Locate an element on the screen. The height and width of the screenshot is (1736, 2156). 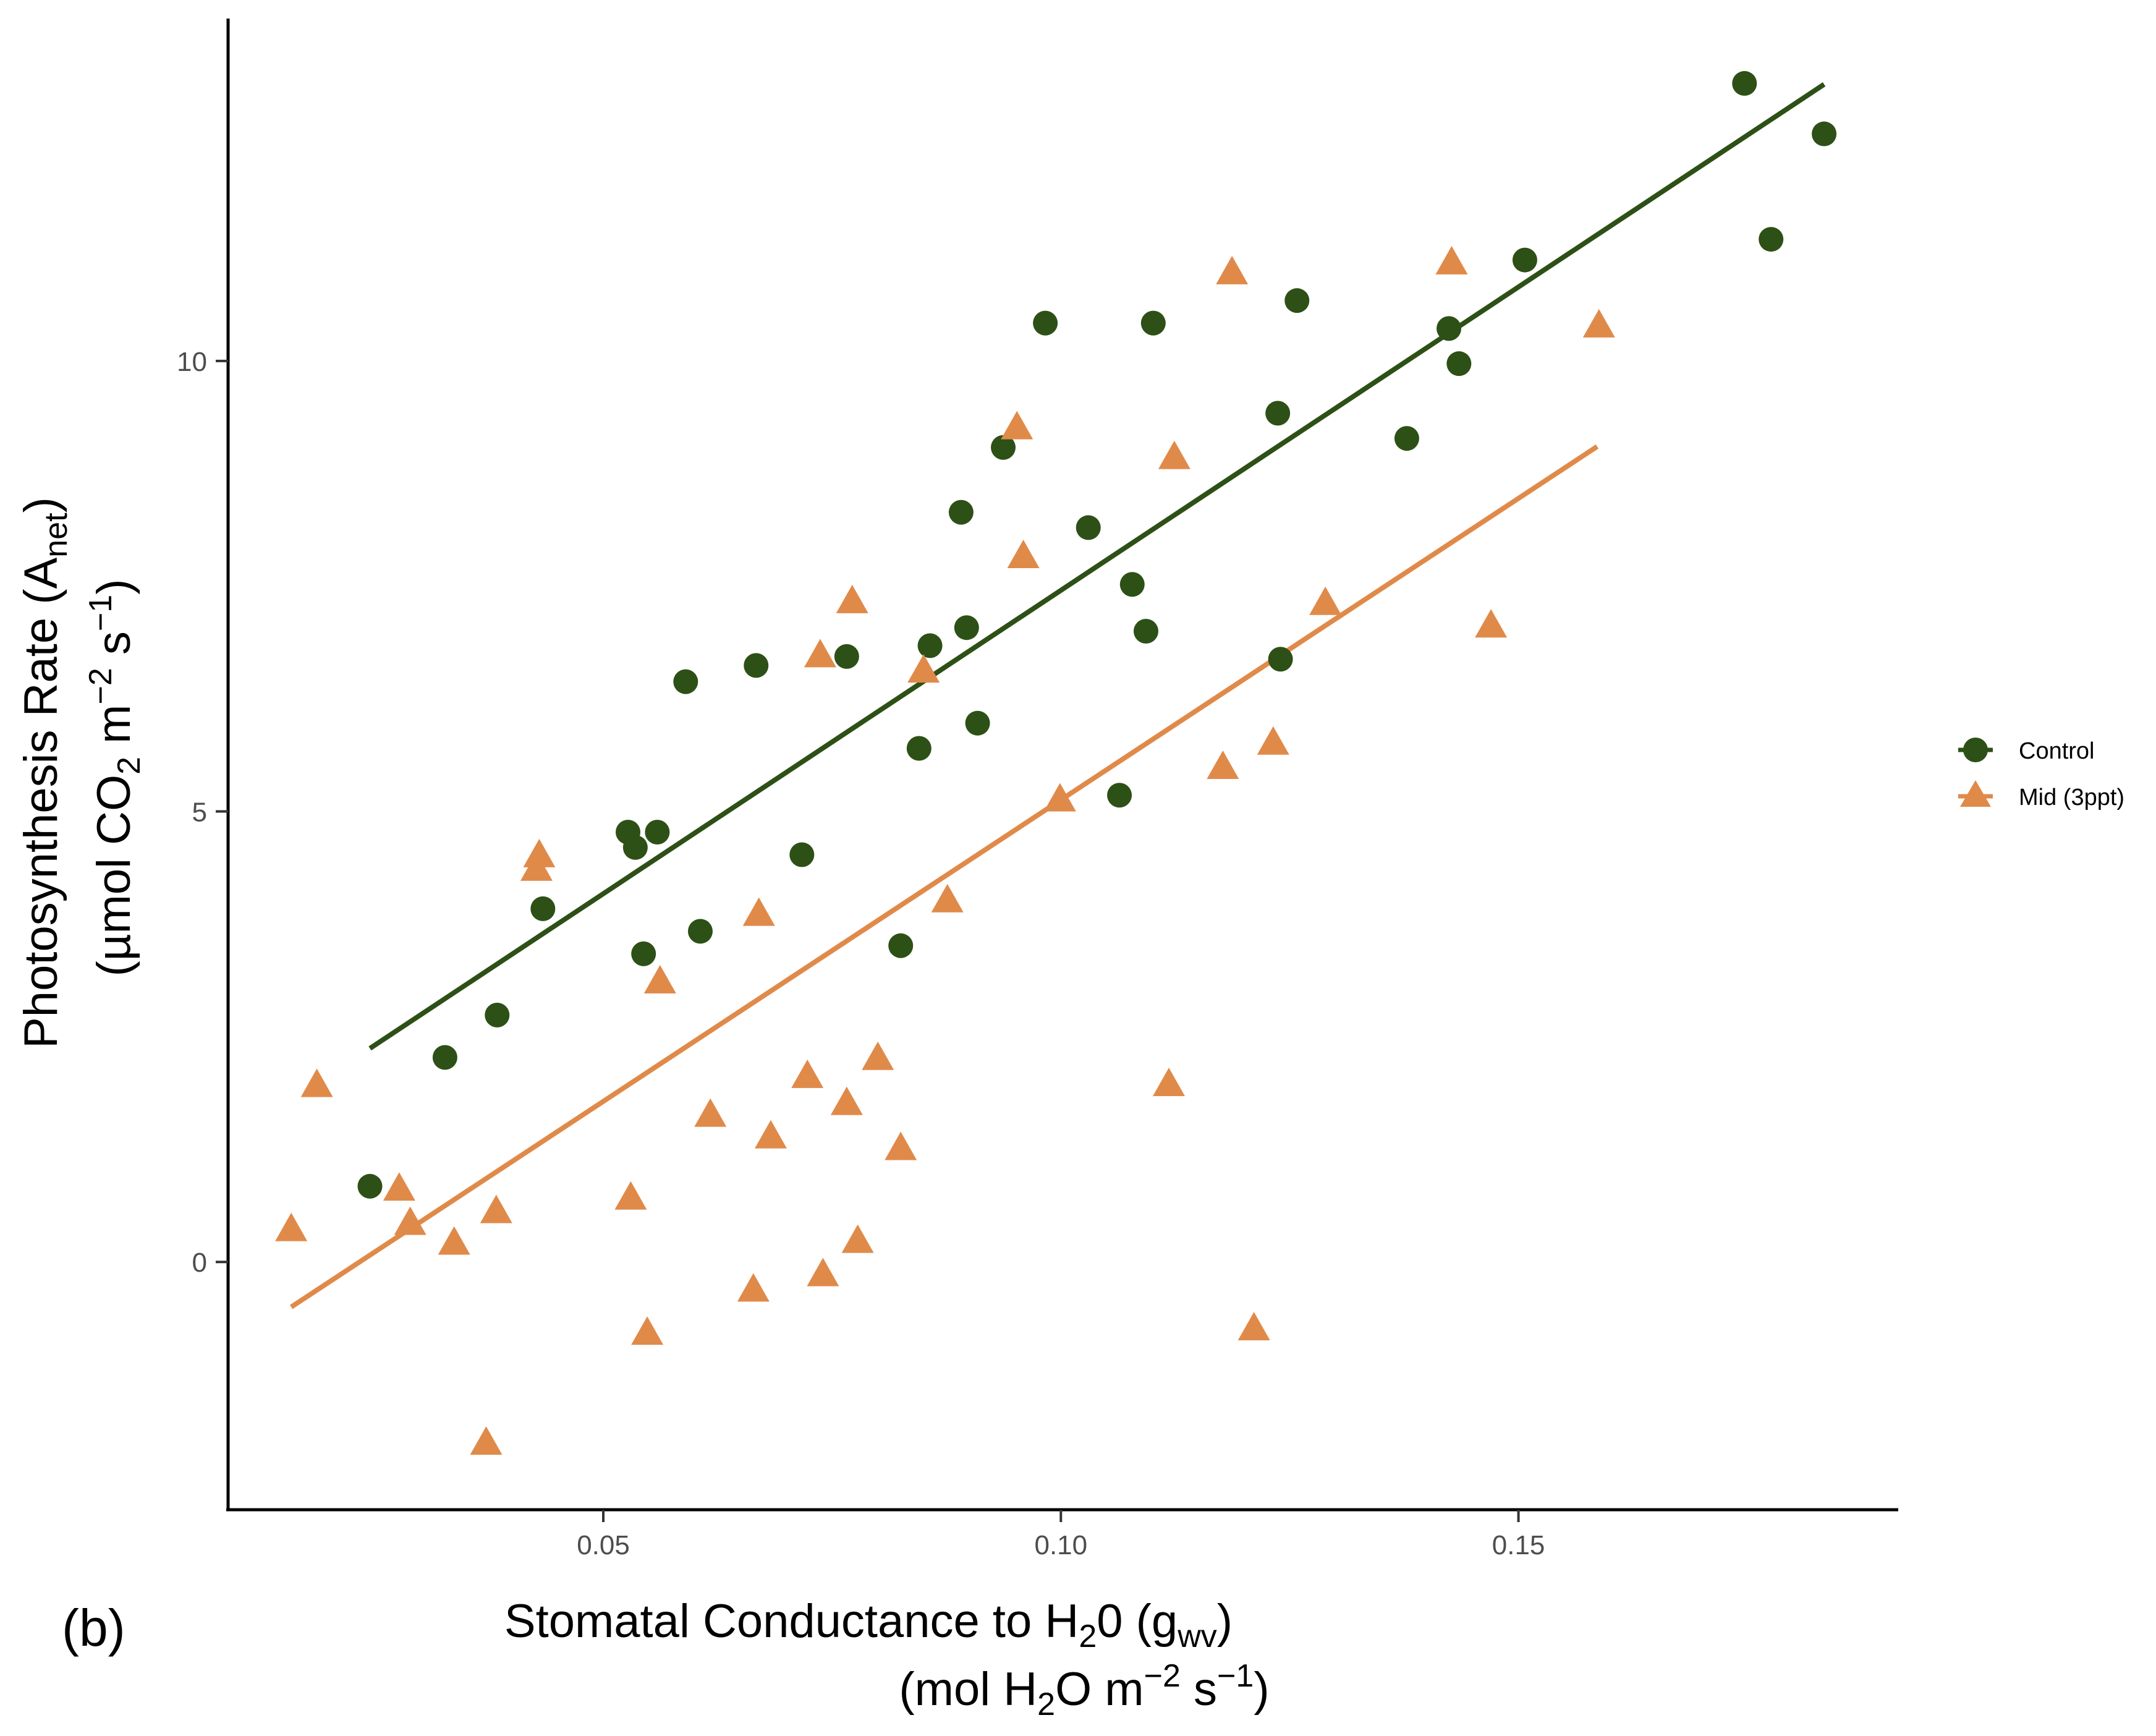
y-axis-title-line2: (µmol CO2 m−2 s−1) is located at coordinates (115, 777).